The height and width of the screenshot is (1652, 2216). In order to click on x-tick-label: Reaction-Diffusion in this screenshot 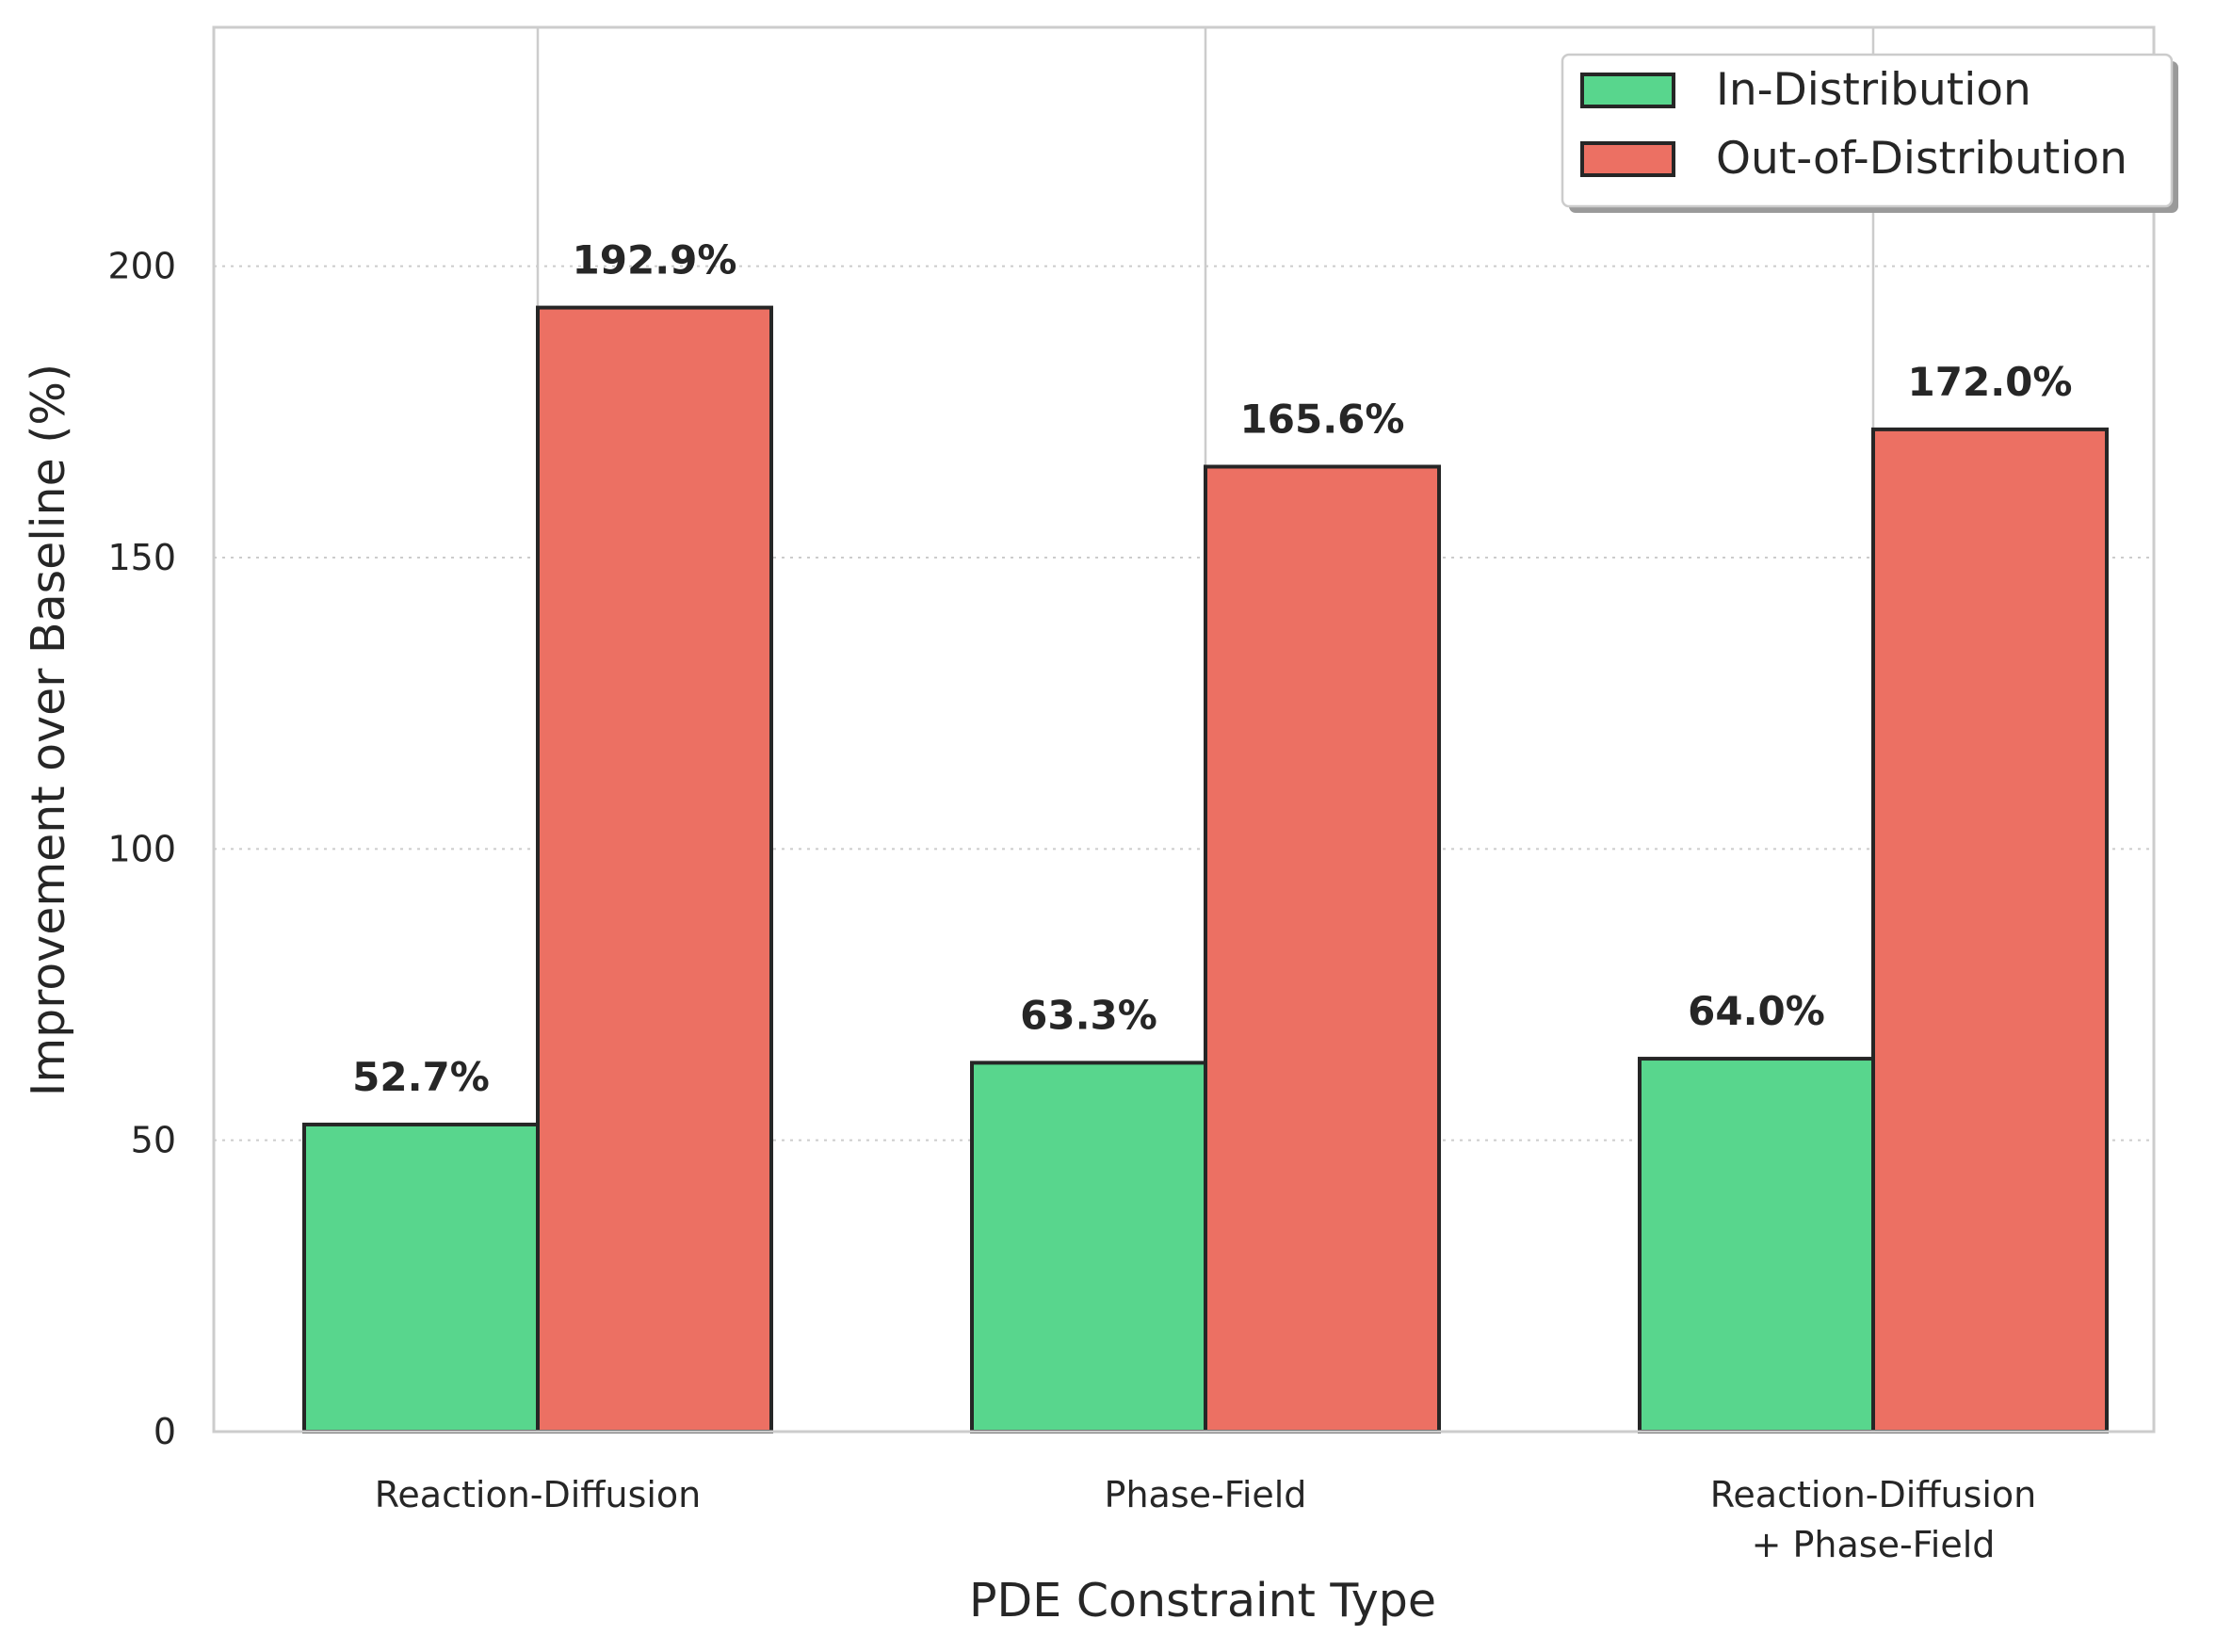, I will do `click(538, 1494)`.